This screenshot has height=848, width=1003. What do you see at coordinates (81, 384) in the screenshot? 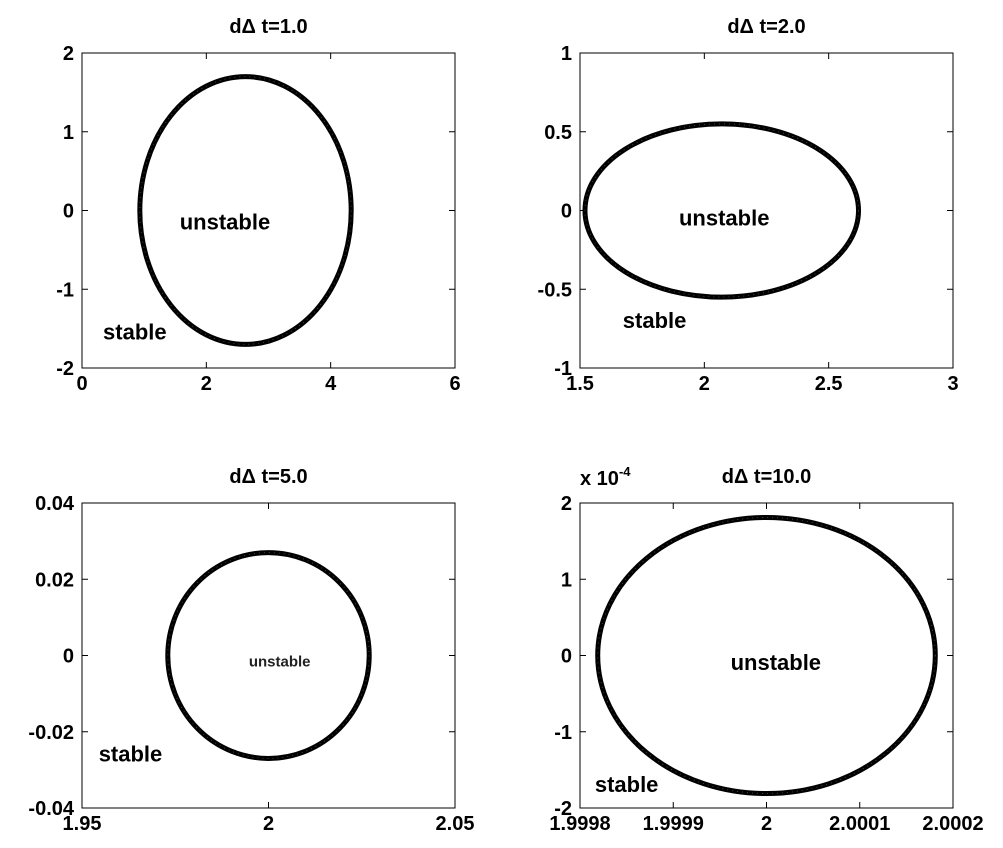
I see `x-tick-label: 0` at bounding box center [81, 384].